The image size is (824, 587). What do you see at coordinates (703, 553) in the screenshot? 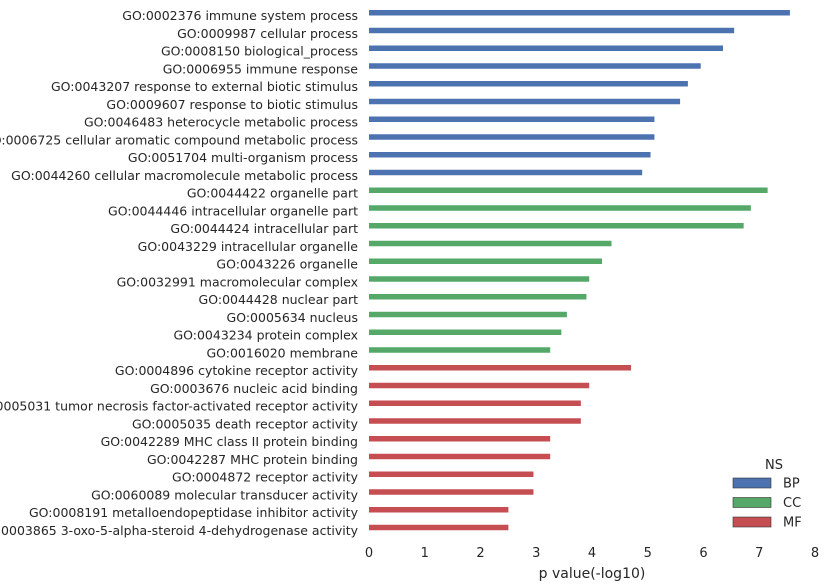
I see `x-tick-label: 6` at bounding box center [703, 553].